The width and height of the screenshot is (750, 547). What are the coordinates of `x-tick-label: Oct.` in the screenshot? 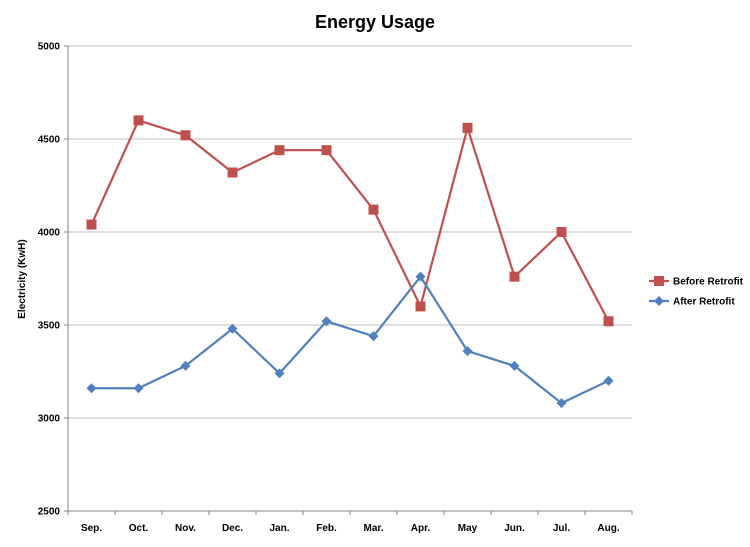 It's located at (139, 528).